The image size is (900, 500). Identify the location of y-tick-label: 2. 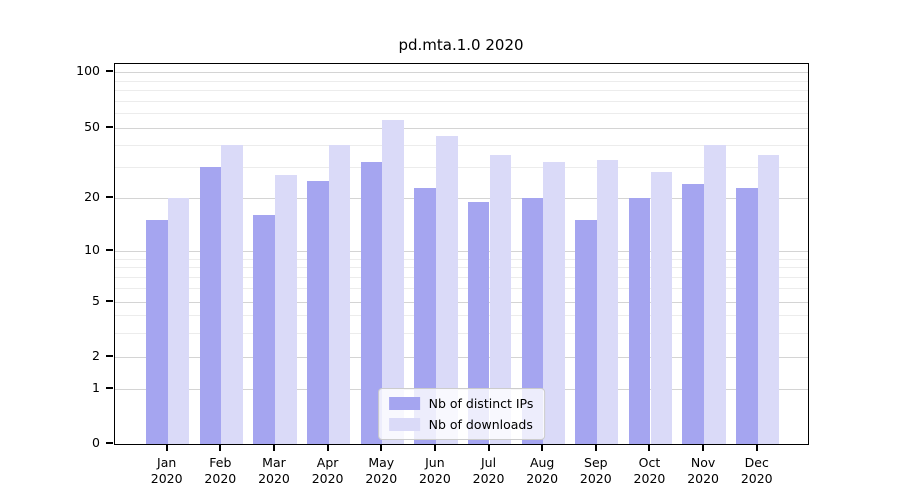
(96, 355).